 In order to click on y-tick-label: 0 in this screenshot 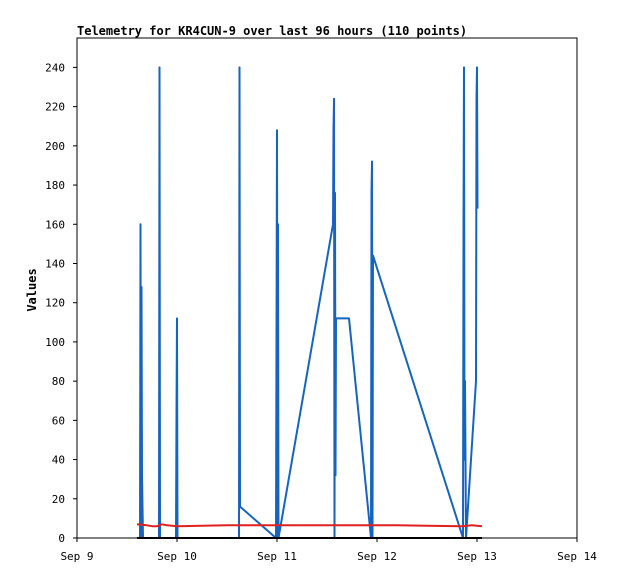, I will do `click(61, 538)`.